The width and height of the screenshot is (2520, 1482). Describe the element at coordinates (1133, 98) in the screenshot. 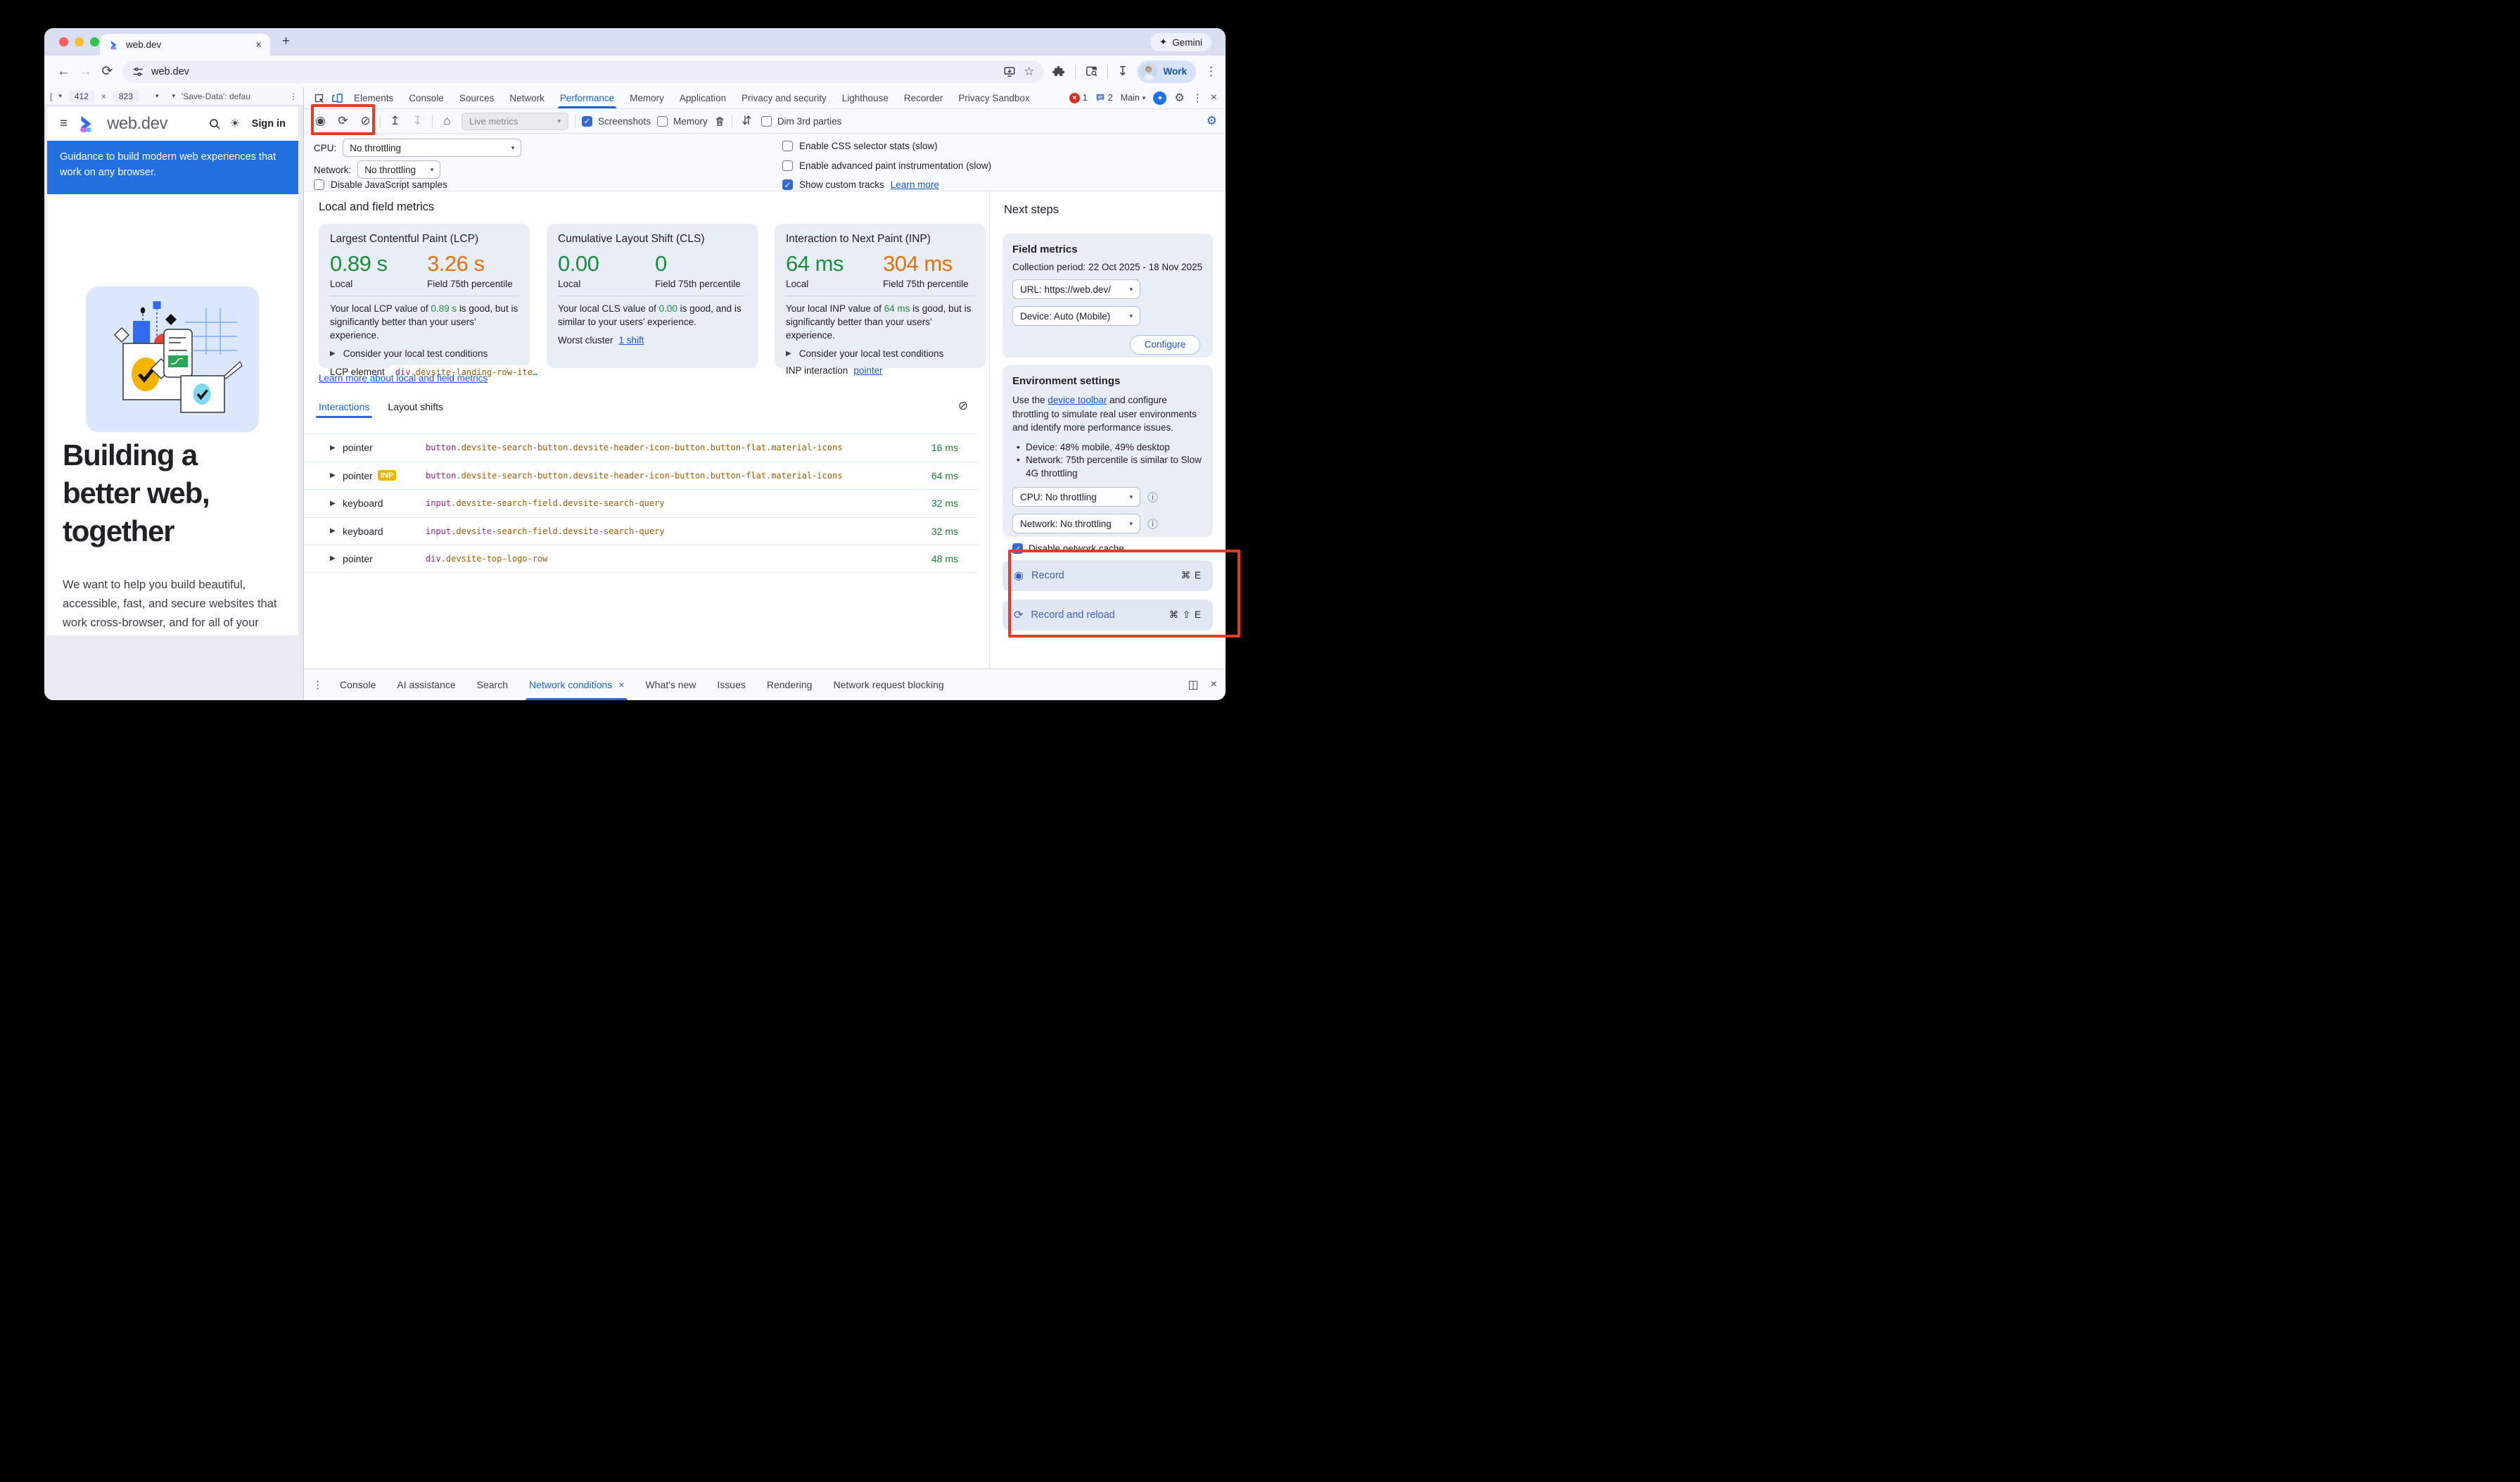

I see `main-context-select: Main ▾` at that location.